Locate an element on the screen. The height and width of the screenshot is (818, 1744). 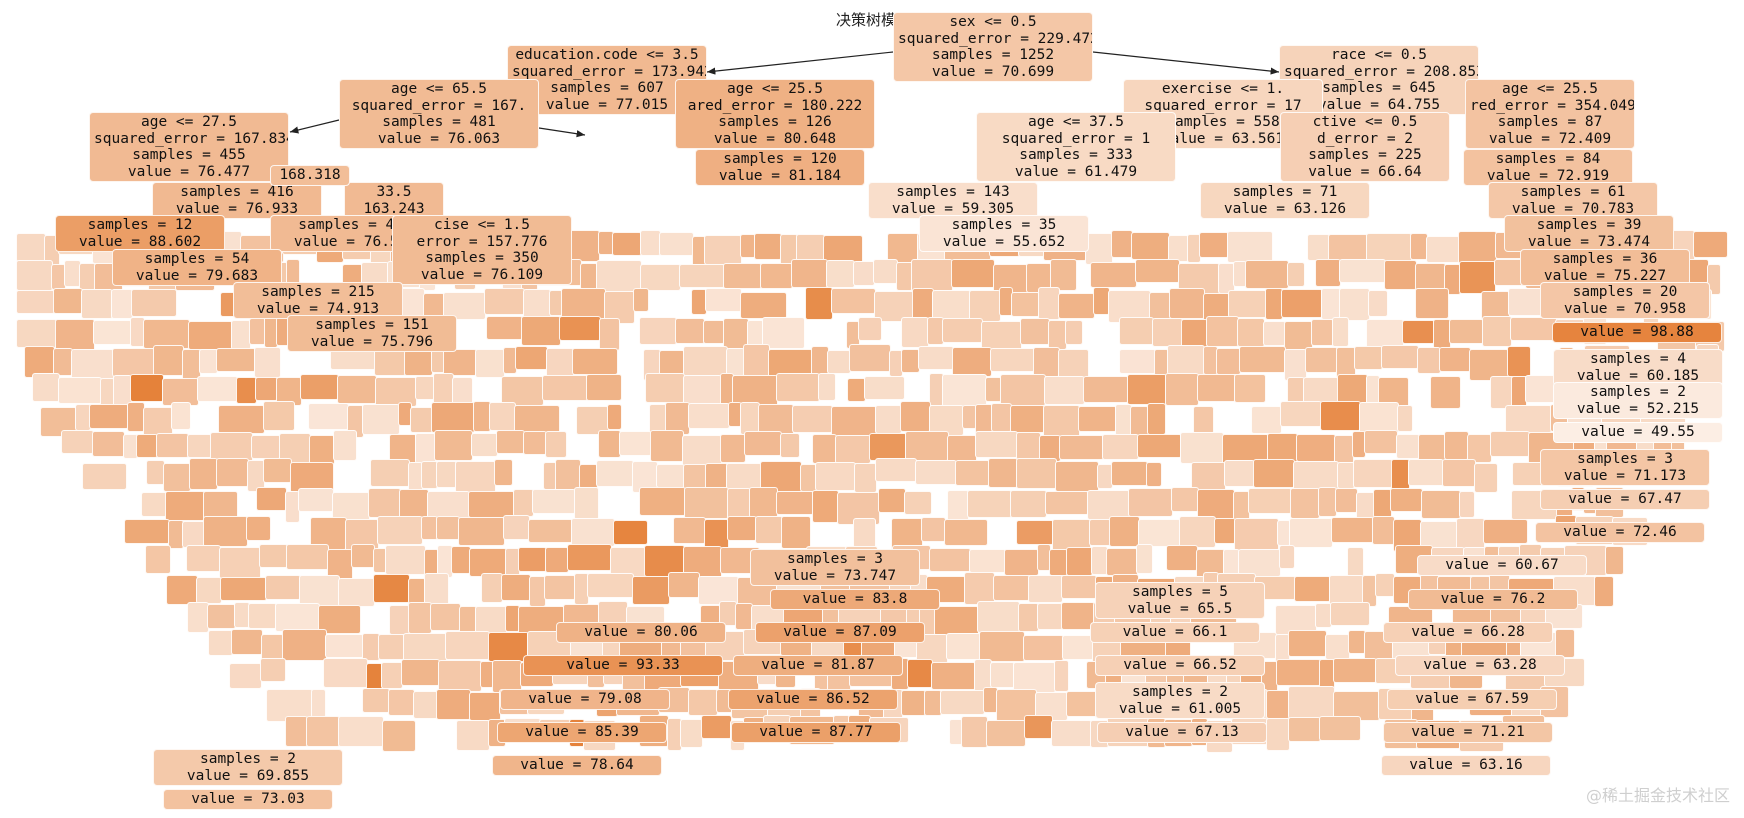
node-right-2: samples = 2 value = 52.215 is located at coordinates (1638, 401).